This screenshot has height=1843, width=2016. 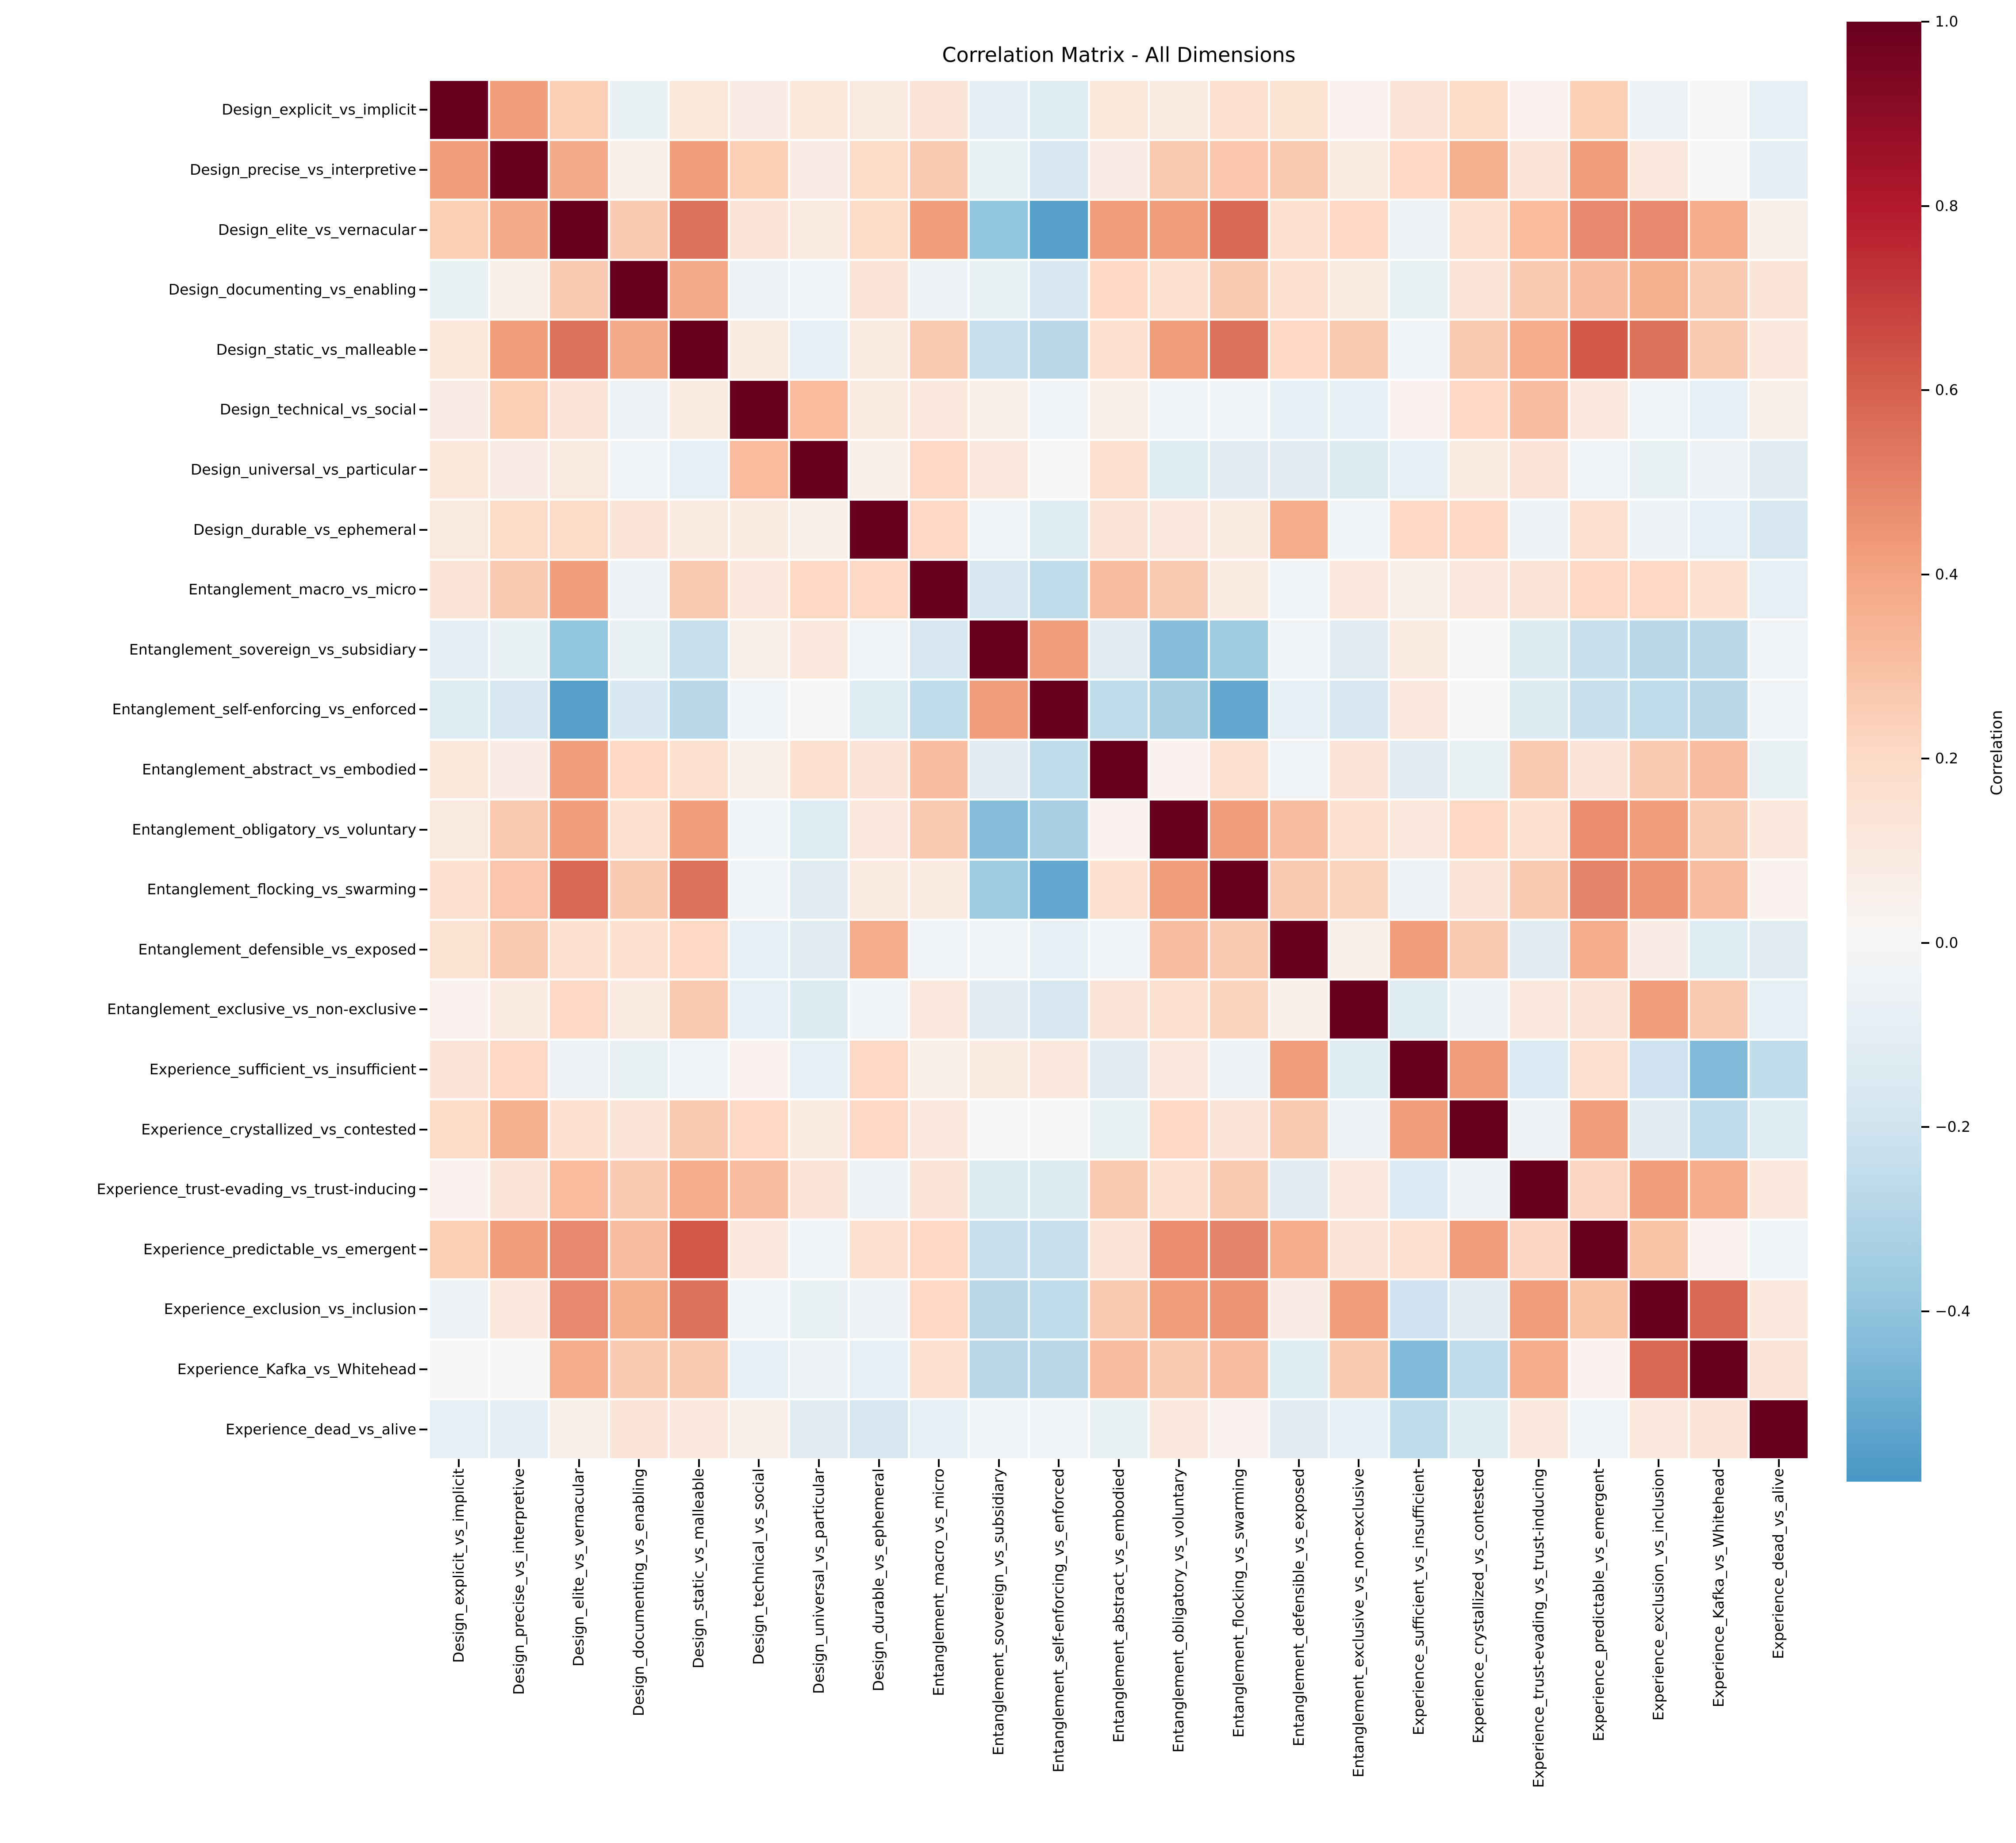 I want to click on y-tick-label: Entanglement_flocking_vs_swarming, so click(x=281, y=890).